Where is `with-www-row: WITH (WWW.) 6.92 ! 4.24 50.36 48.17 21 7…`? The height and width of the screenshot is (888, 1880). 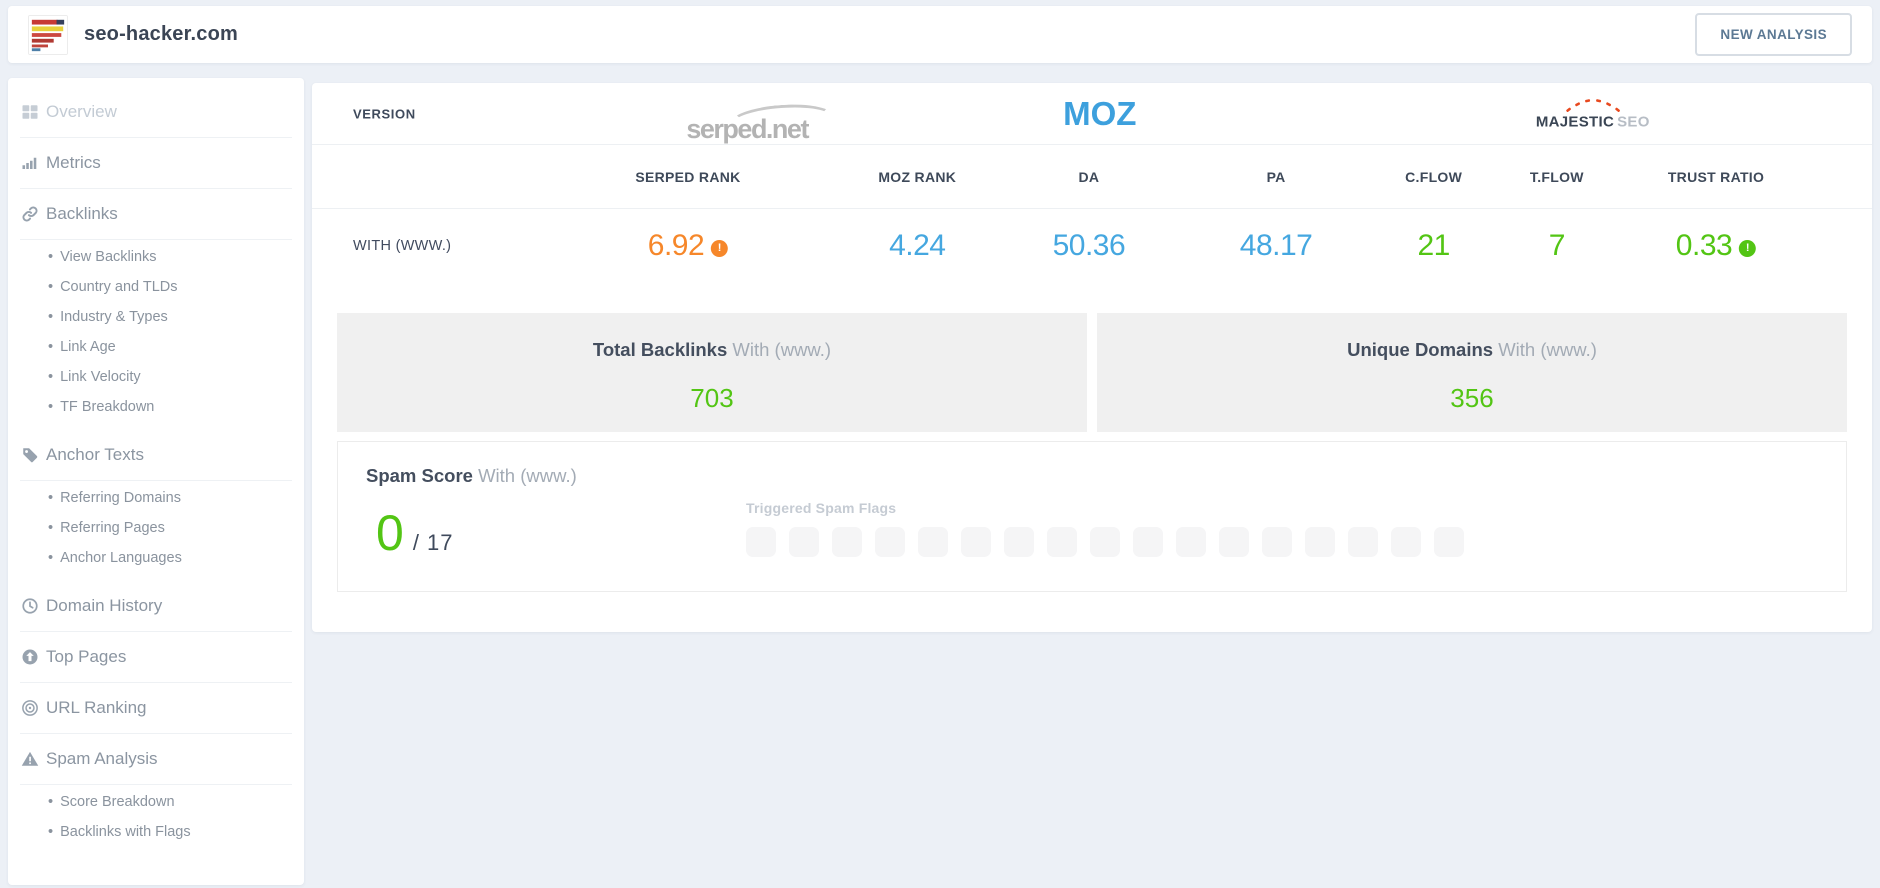
with-www-row: WITH (WWW.) 6.92 ! 4.24 50.36 48.17 21 7… is located at coordinates (1092, 246).